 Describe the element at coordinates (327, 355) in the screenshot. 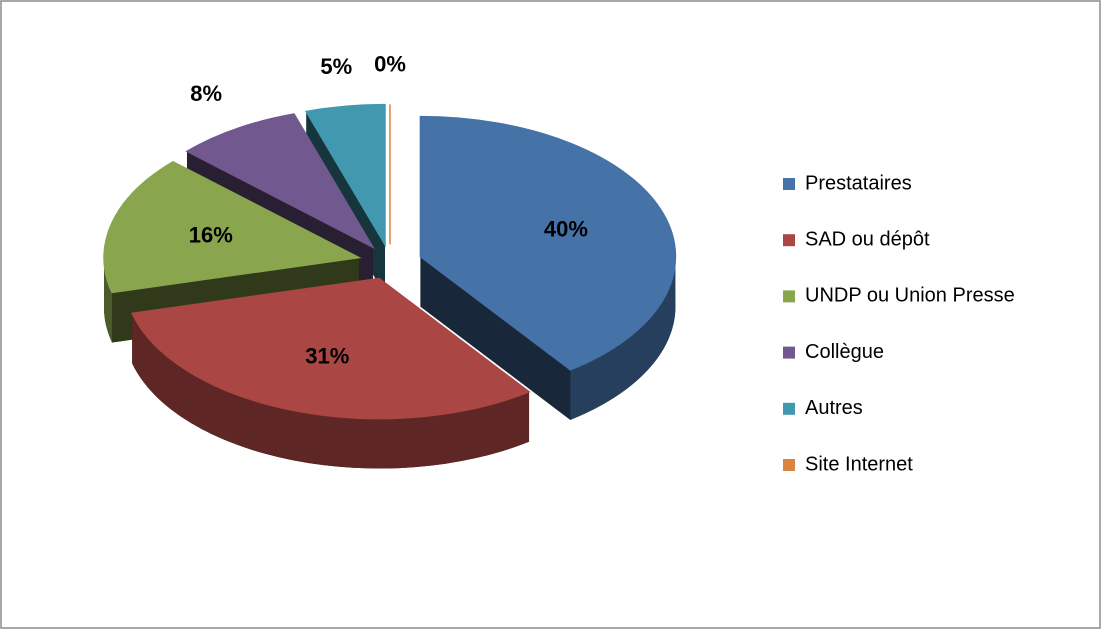

I see `data-label: 31%` at that location.